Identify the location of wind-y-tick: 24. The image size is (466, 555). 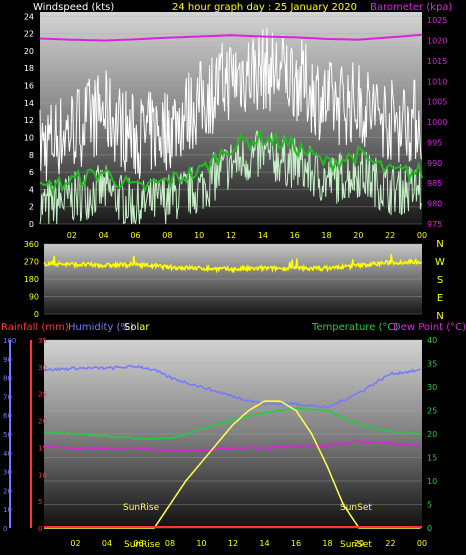
(29, 16).